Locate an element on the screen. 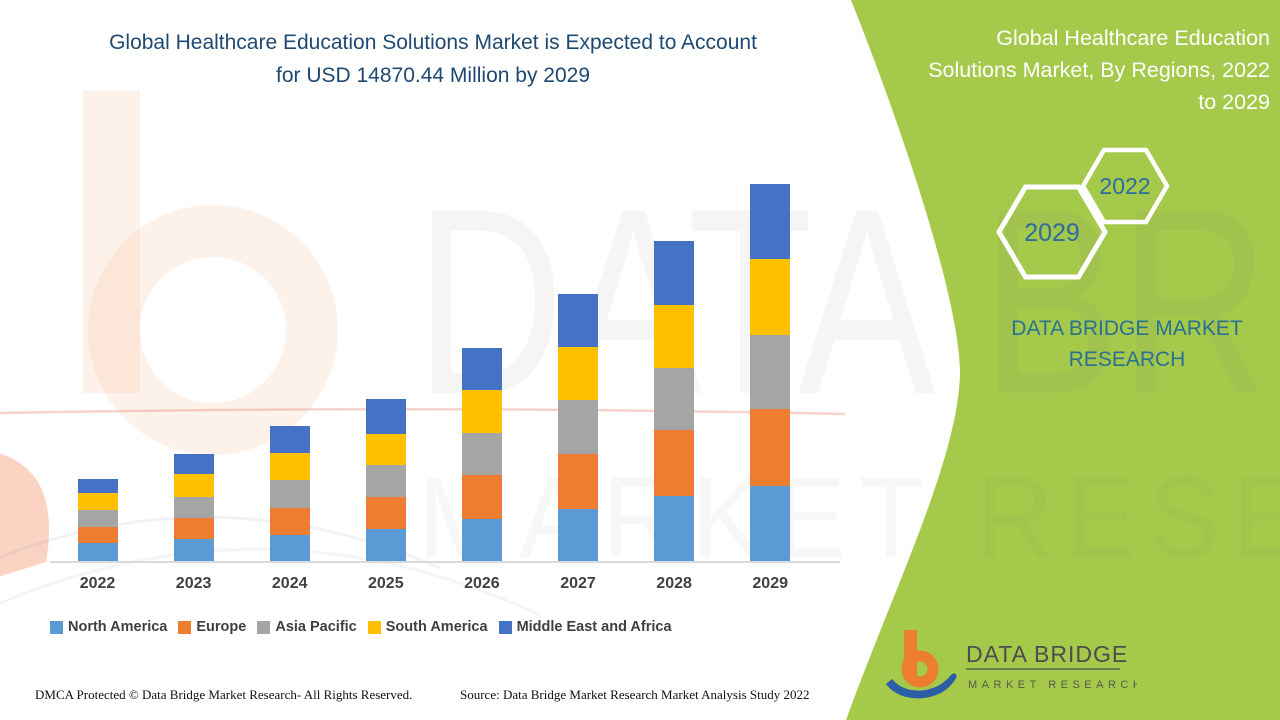 The image size is (1280, 720). stacked-bar-2027 is located at coordinates (578, 427).